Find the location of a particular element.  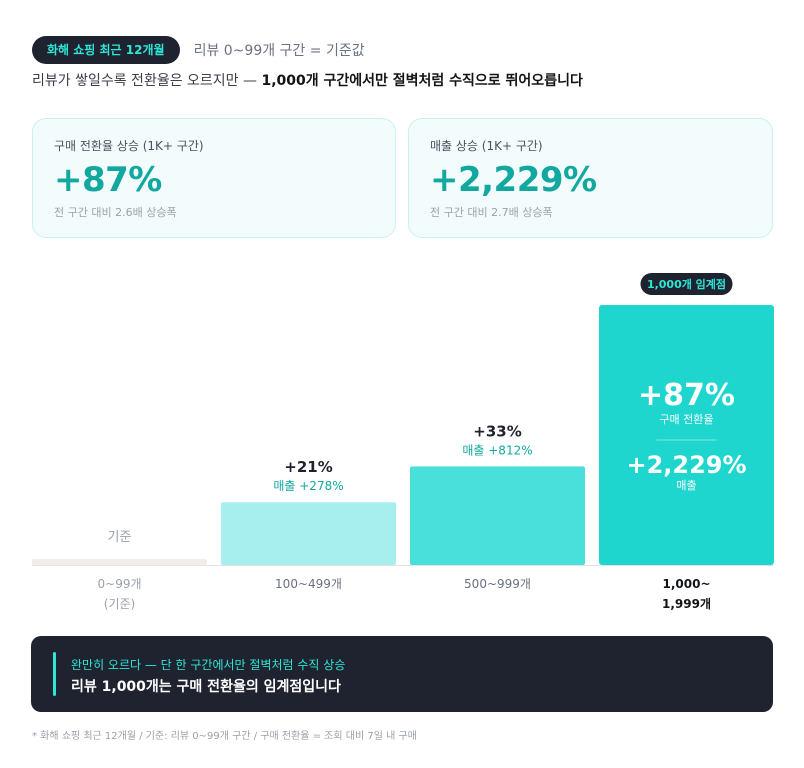

category-label-4-line-2: 1,999개 is located at coordinates (686, 604).